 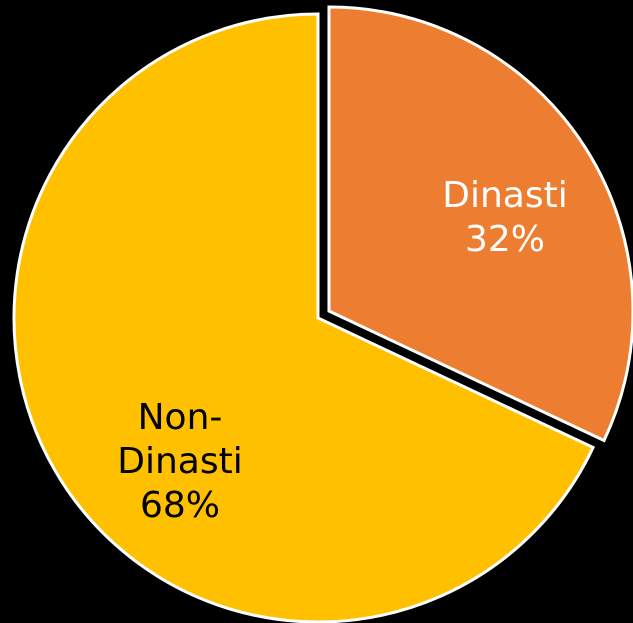 What do you see at coordinates (180, 439) in the screenshot?
I see `category-label: Non-Dinasti` at bounding box center [180, 439].